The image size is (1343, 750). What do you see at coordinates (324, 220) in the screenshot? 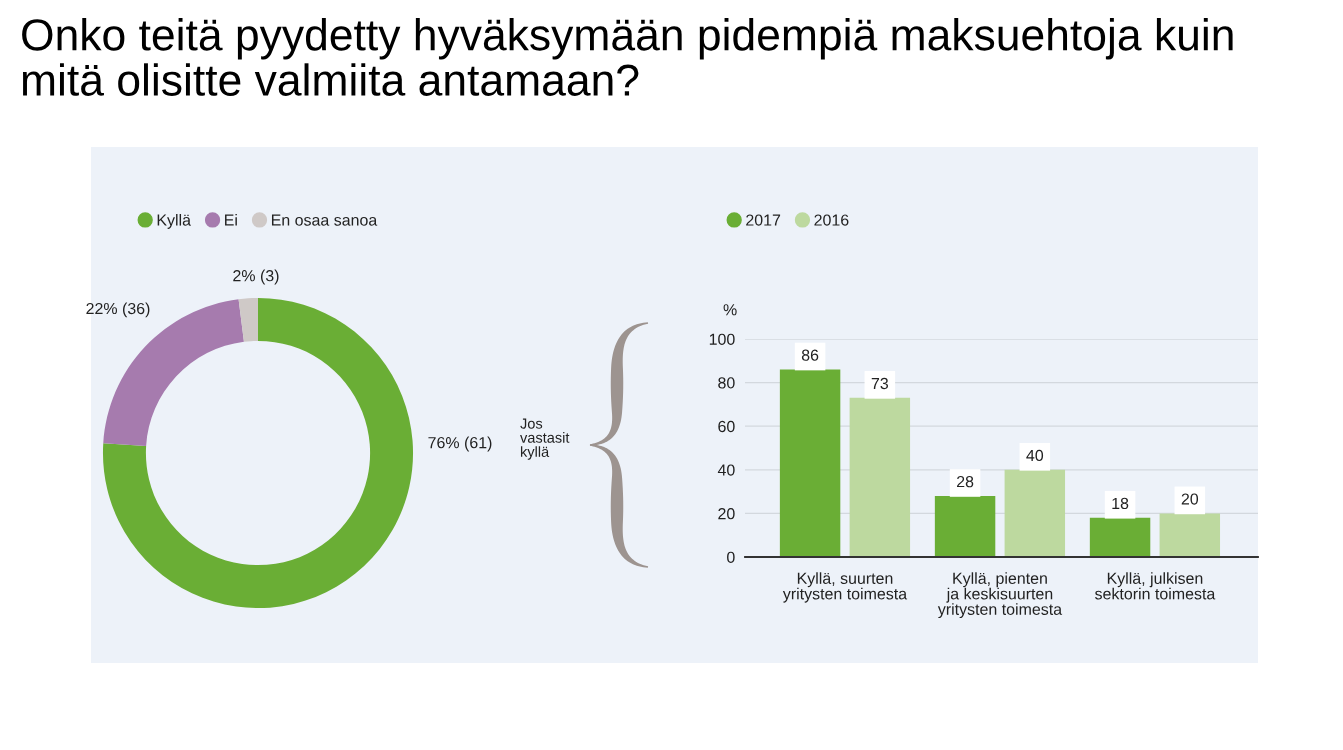
I see `legend-label: En osaa sanoa` at bounding box center [324, 220].